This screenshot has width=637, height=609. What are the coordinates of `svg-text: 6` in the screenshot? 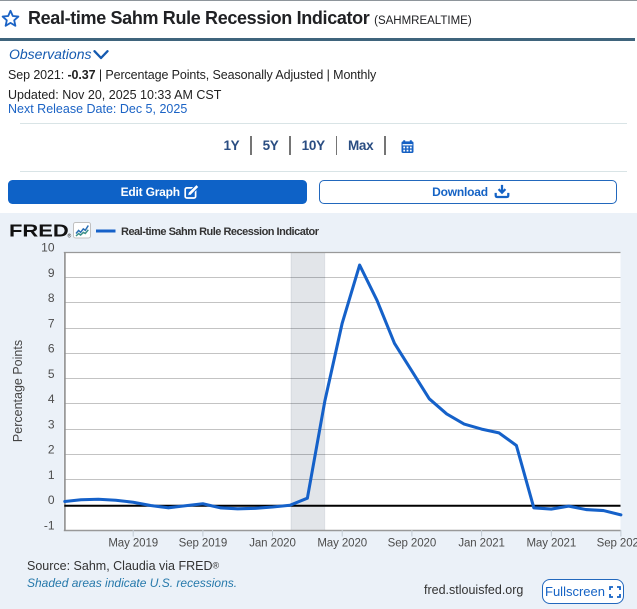 It's located at (51, 349).